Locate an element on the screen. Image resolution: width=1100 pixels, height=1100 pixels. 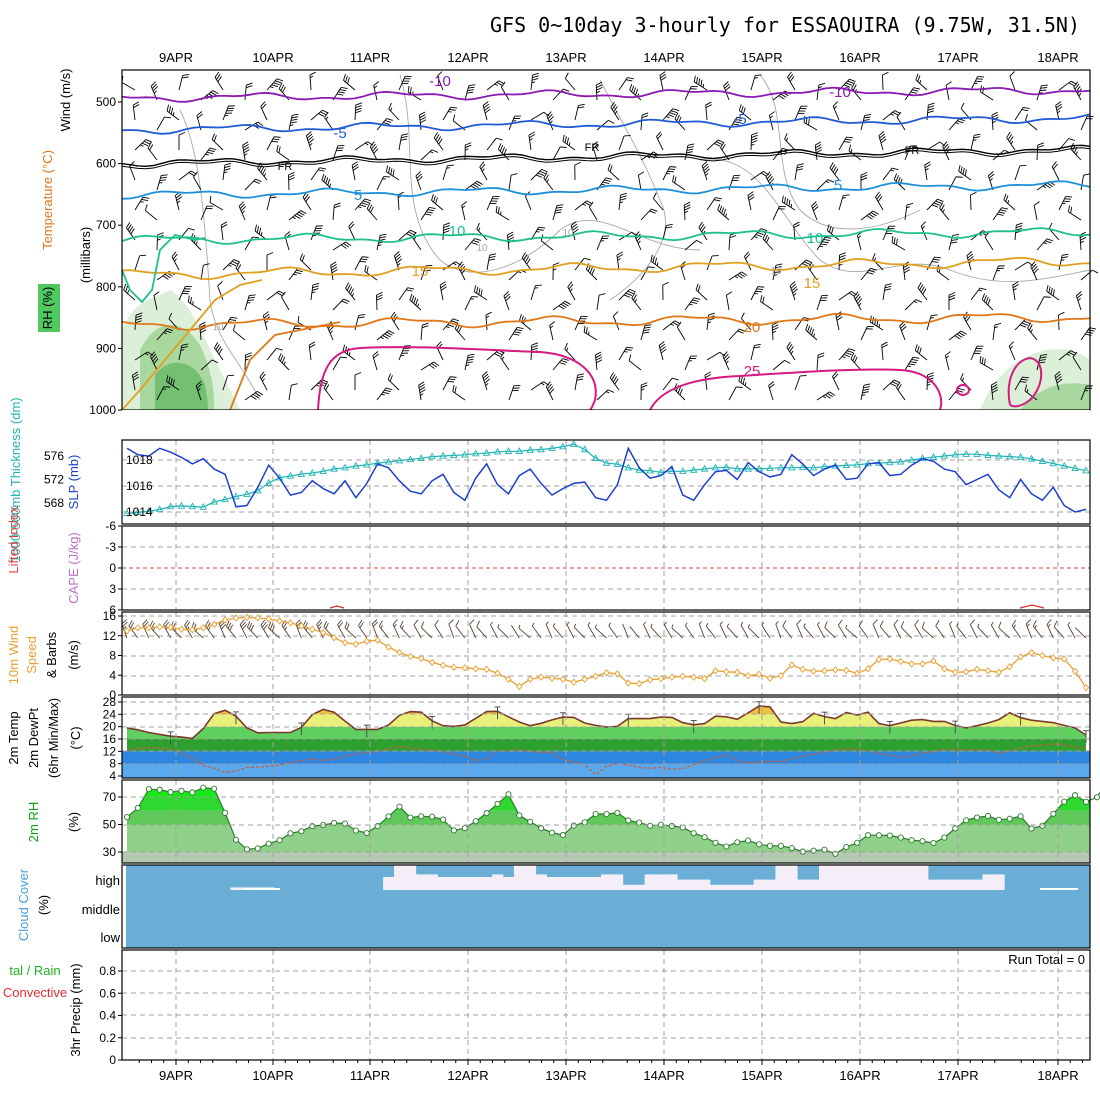
upper-barb-229-half is located at coordinates (567, 349).